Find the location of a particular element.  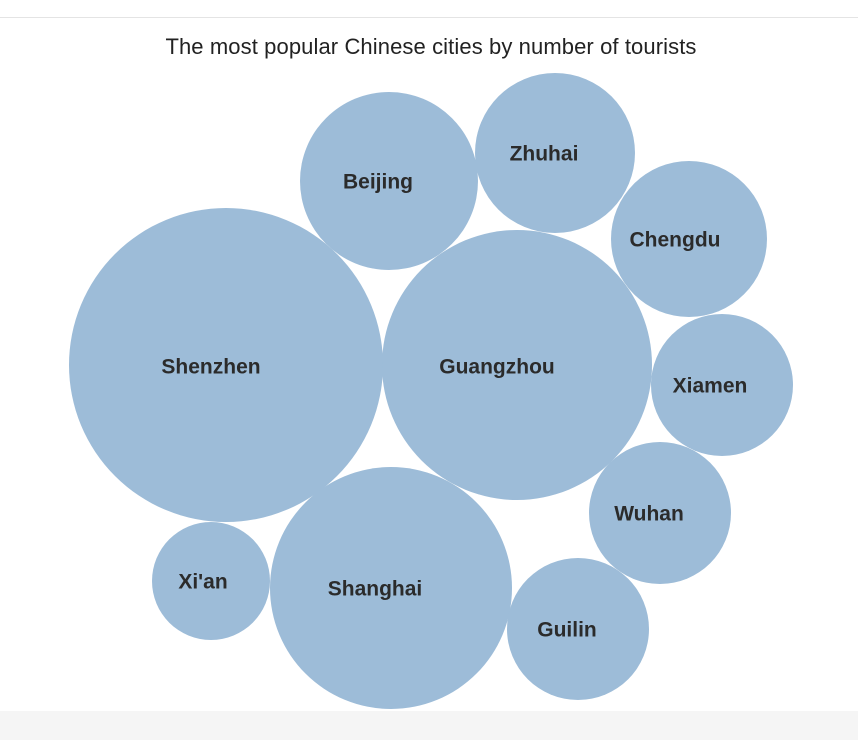

bubble-label-chengdu: Chengdu is located at coordinates (675, 240).